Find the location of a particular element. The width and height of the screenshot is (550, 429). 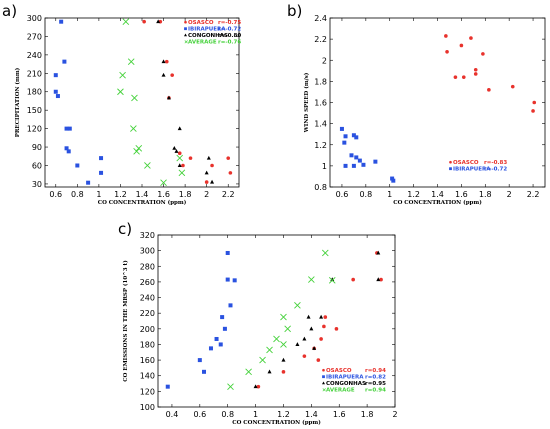

x-tick-label: 1.4 is located at coordinates (437, 194).